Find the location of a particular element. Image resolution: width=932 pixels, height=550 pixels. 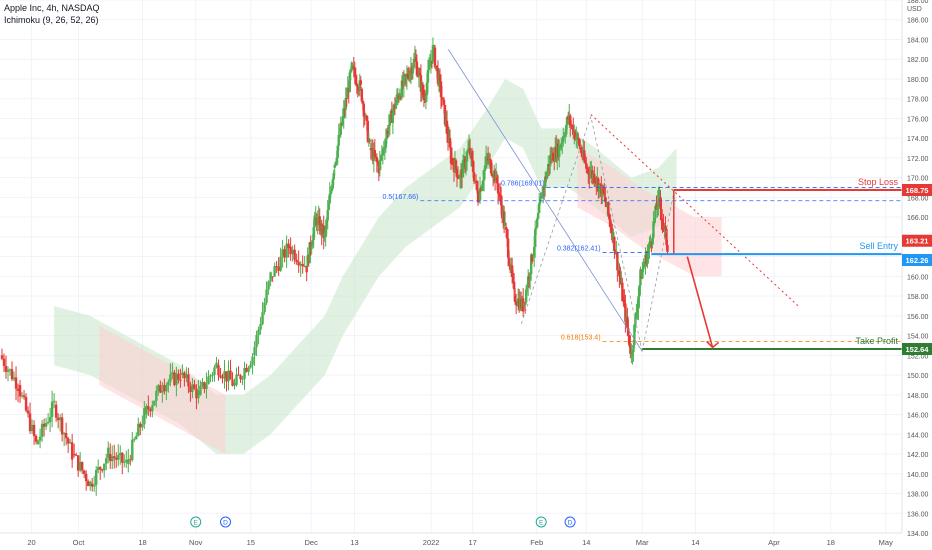

stop-loss-price-badge-text: 168.75 is located at coordinates (917, 190).